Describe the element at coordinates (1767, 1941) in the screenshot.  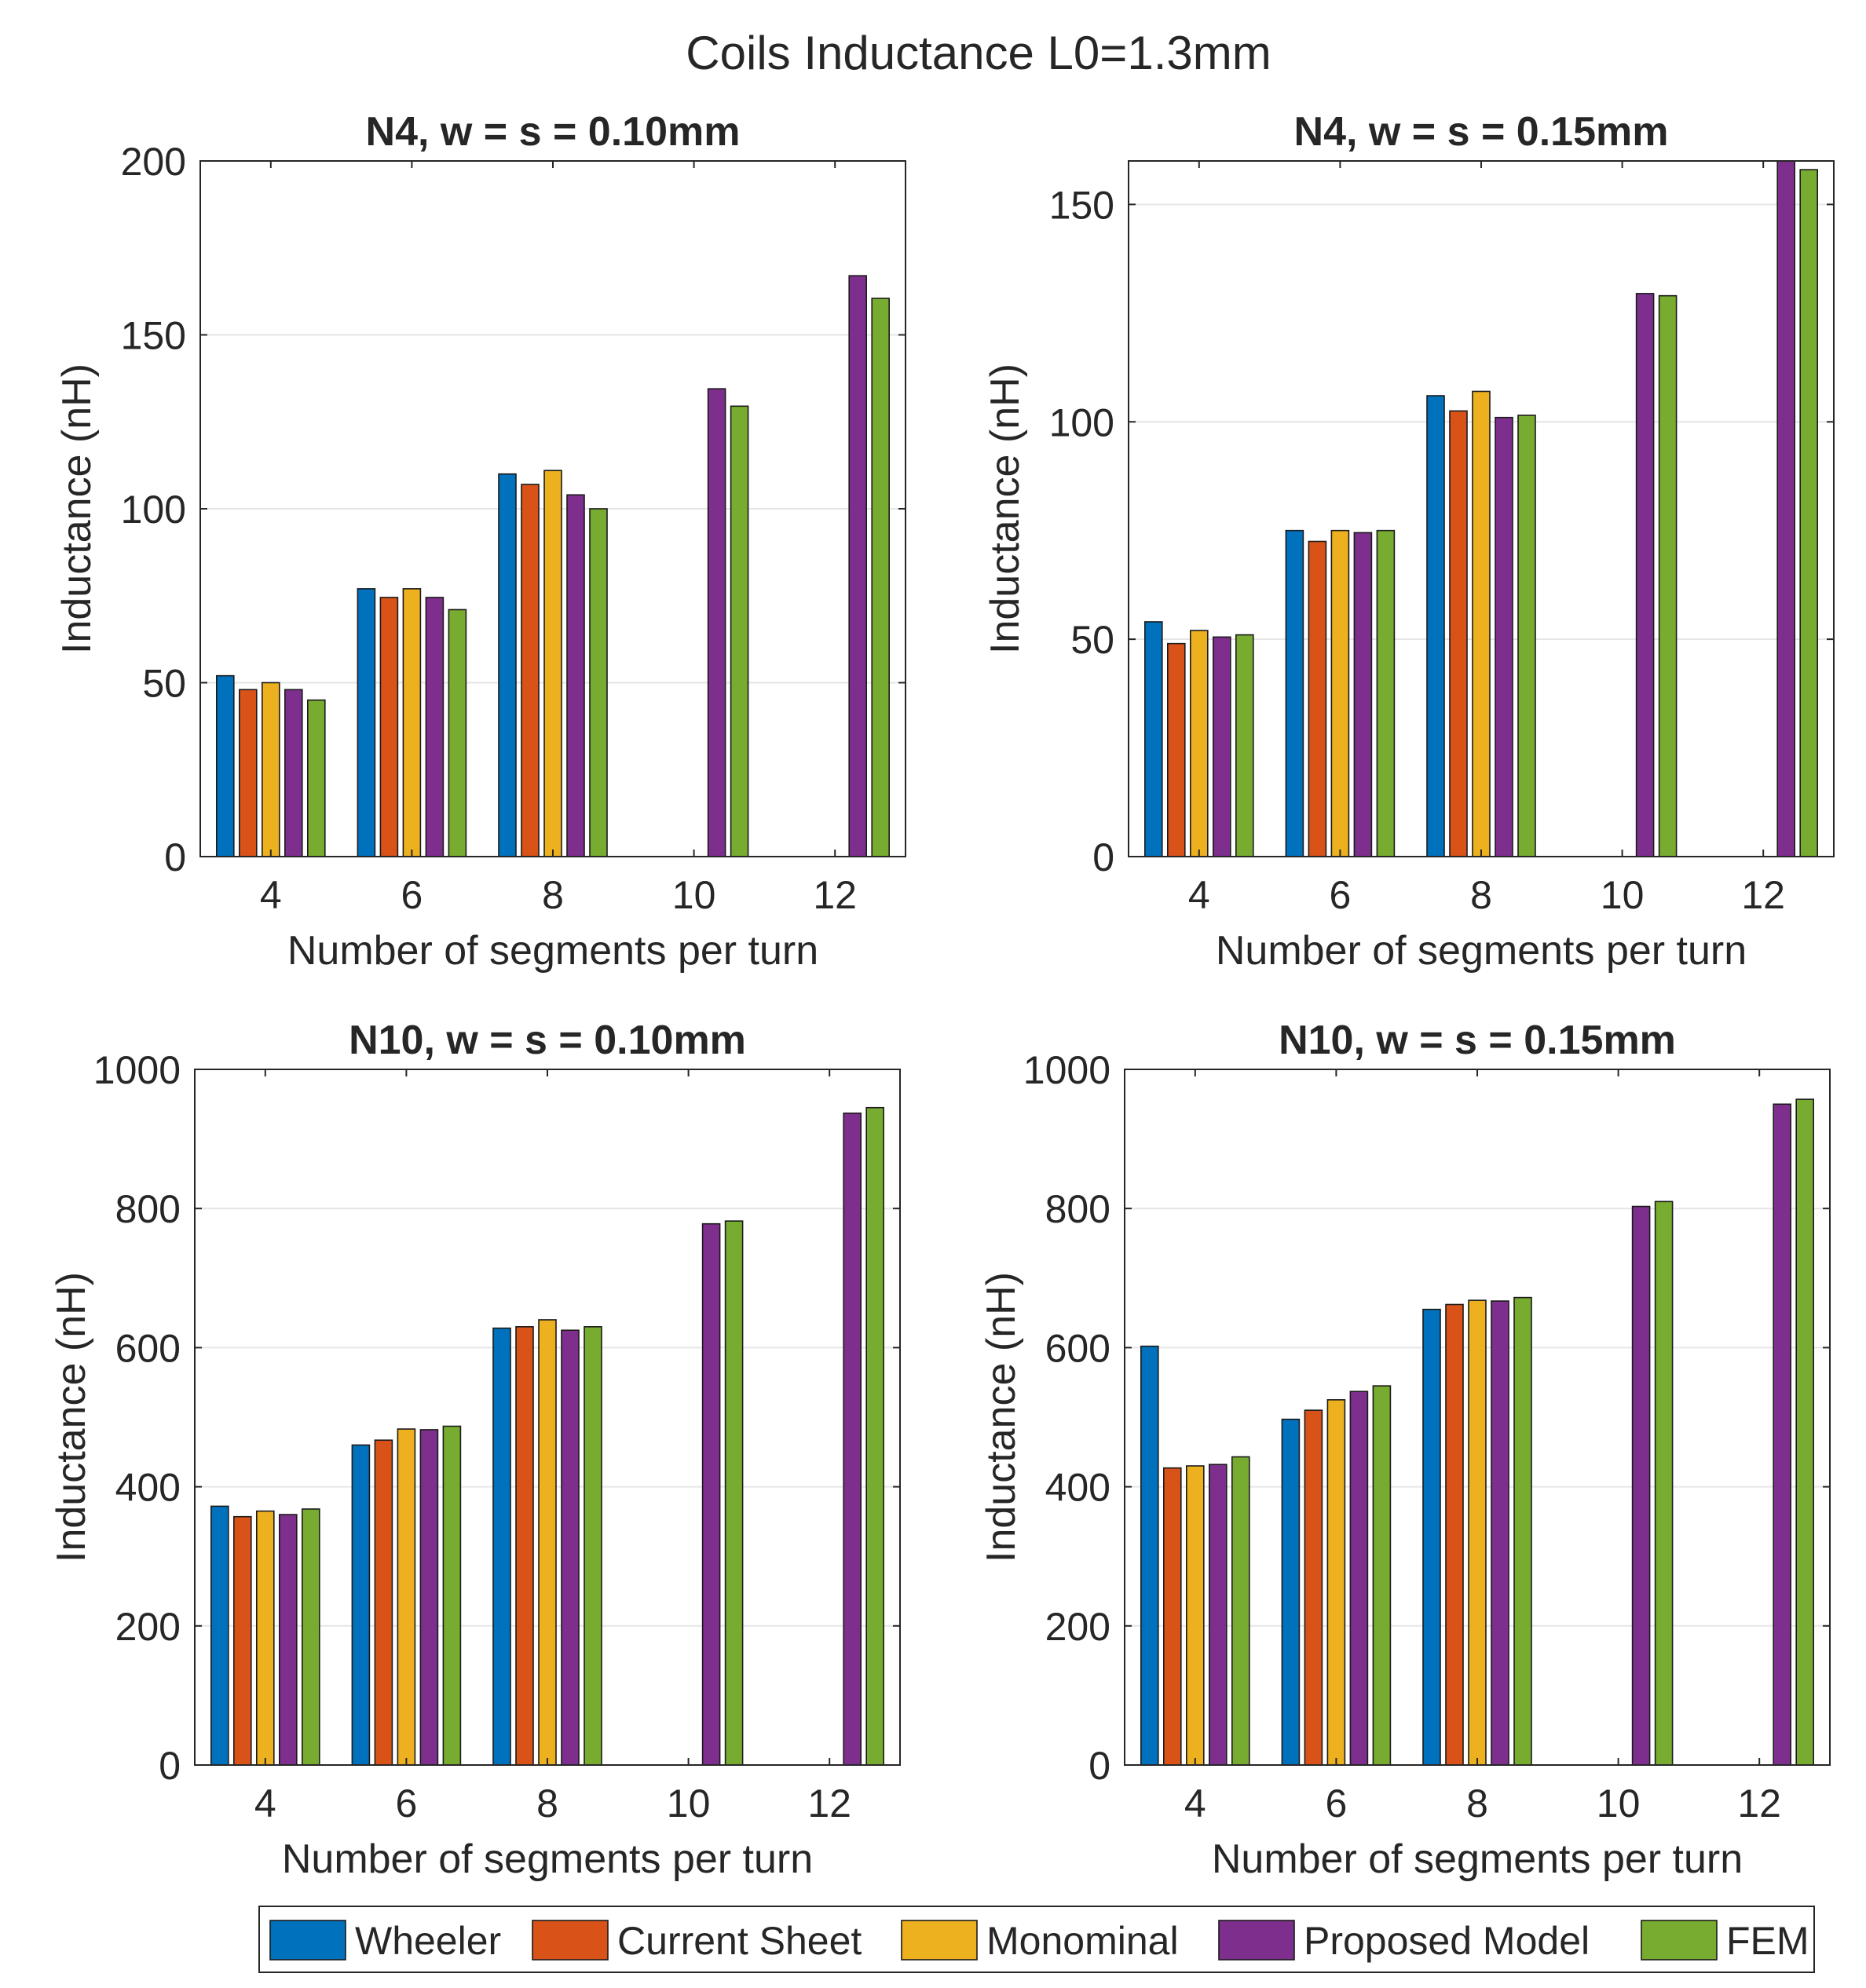
I see `legend-label: FEM` at that location.